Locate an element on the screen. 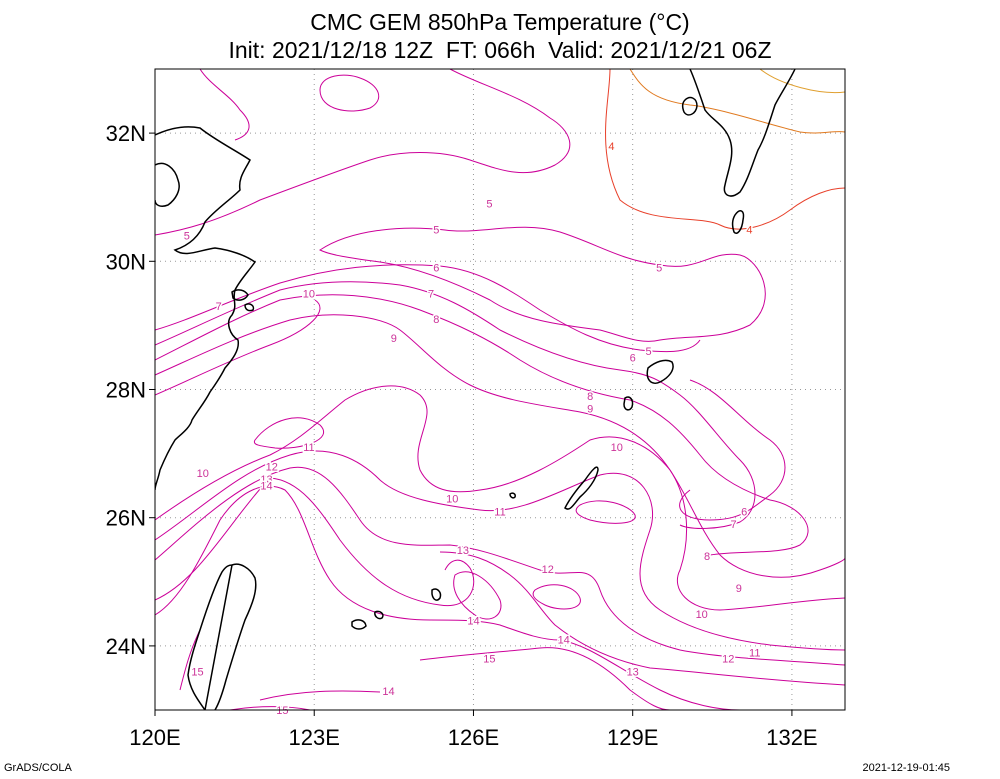 This screenshot has height=779, width=1000. lat-tick-label: 24N is located at coordinates (126, 646).